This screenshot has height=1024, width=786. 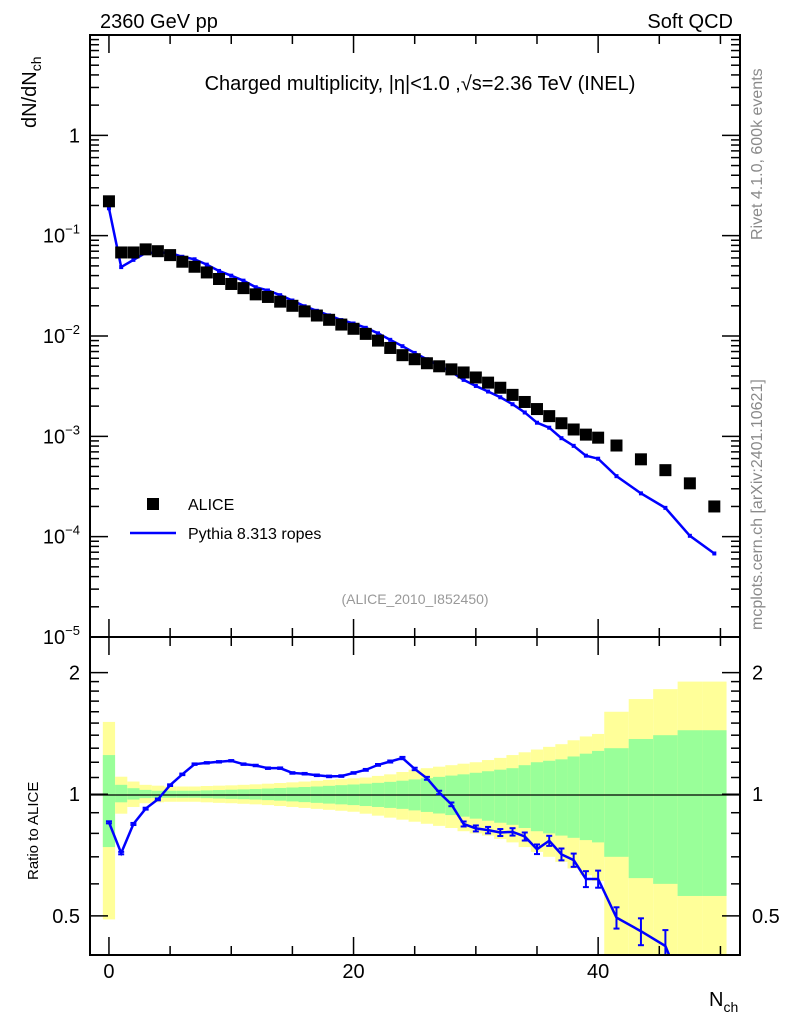 I want to click on legend-alice-marker, so click(x=153, y=504).